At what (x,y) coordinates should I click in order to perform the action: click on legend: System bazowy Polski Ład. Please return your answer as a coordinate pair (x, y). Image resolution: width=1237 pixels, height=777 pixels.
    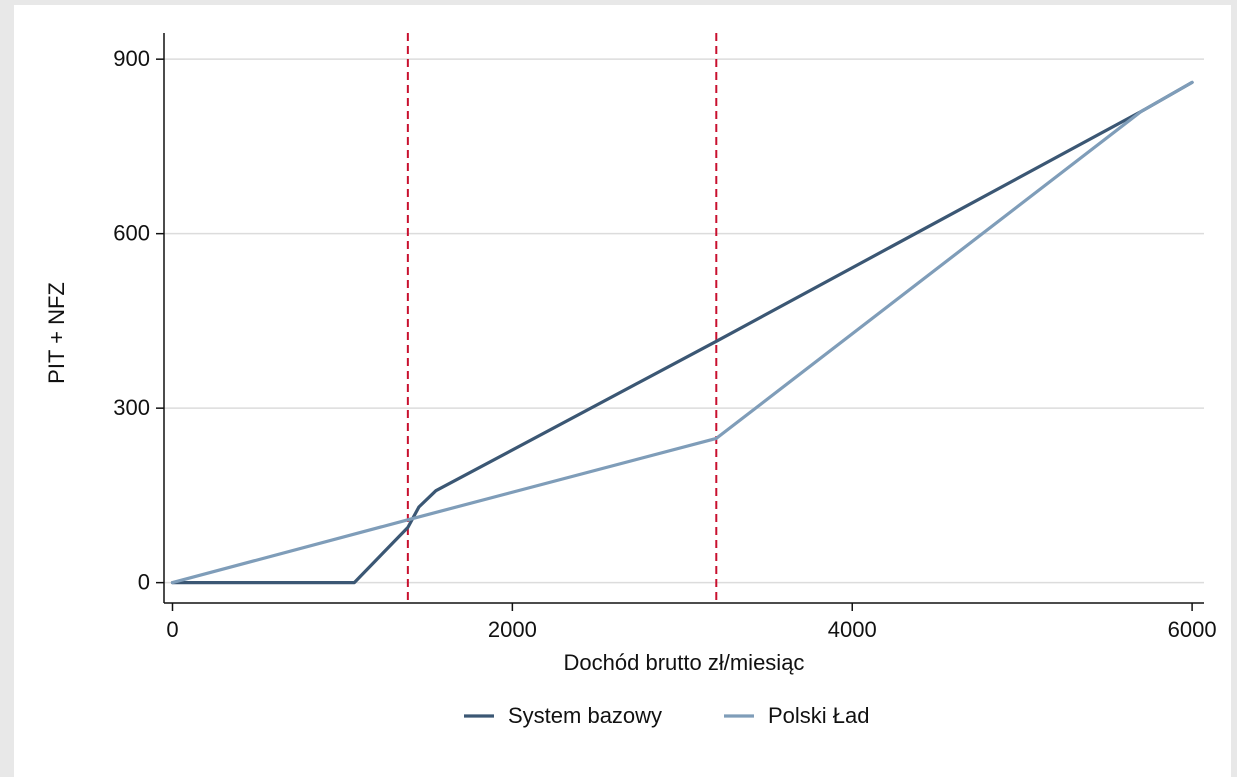
    Looking at the image, I should click on (667, 715).